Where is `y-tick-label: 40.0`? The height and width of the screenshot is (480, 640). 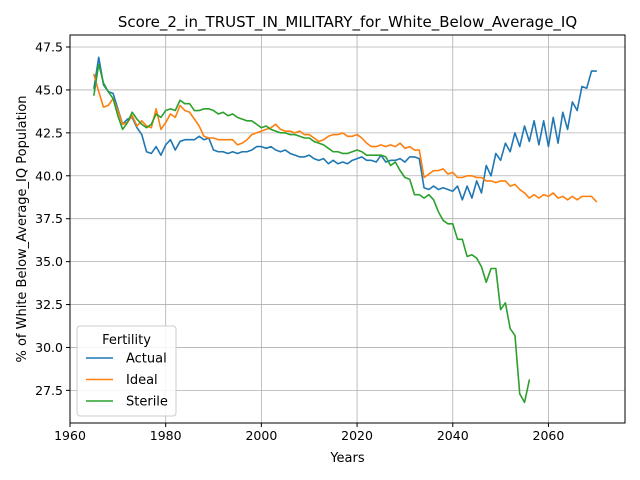 y-tick-label: 40.0 is located at coordinates (49, 175).